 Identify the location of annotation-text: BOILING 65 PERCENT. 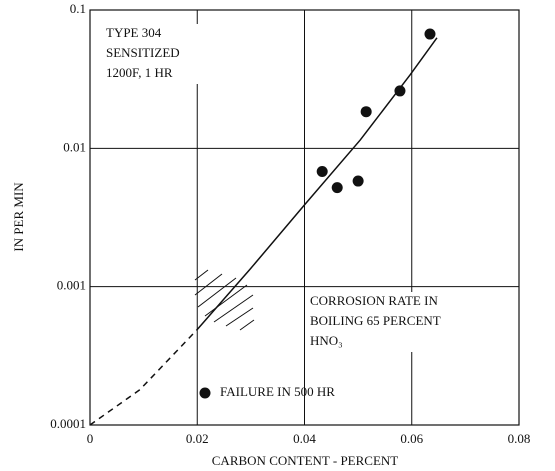
(375, 320).